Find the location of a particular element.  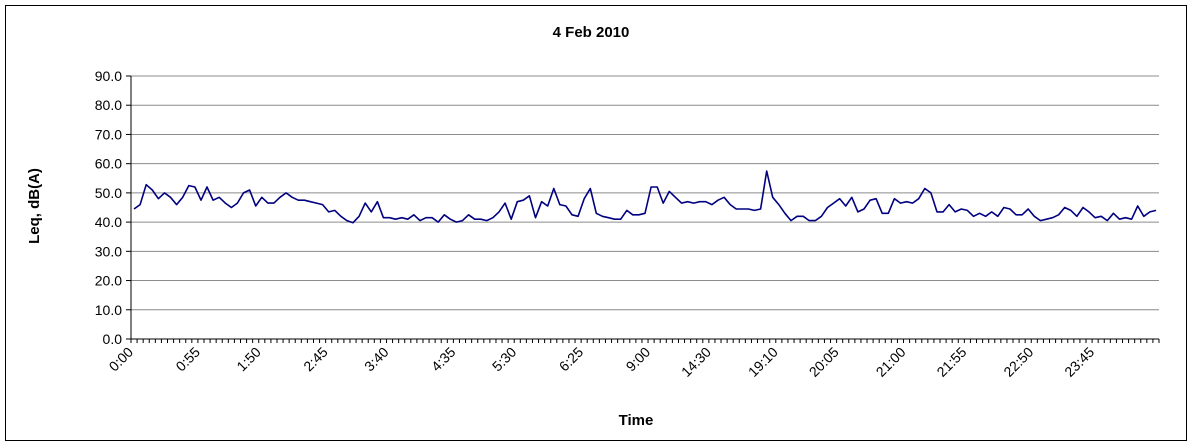

x-tick-label: 0:00 is located at coordinates (121, 359).